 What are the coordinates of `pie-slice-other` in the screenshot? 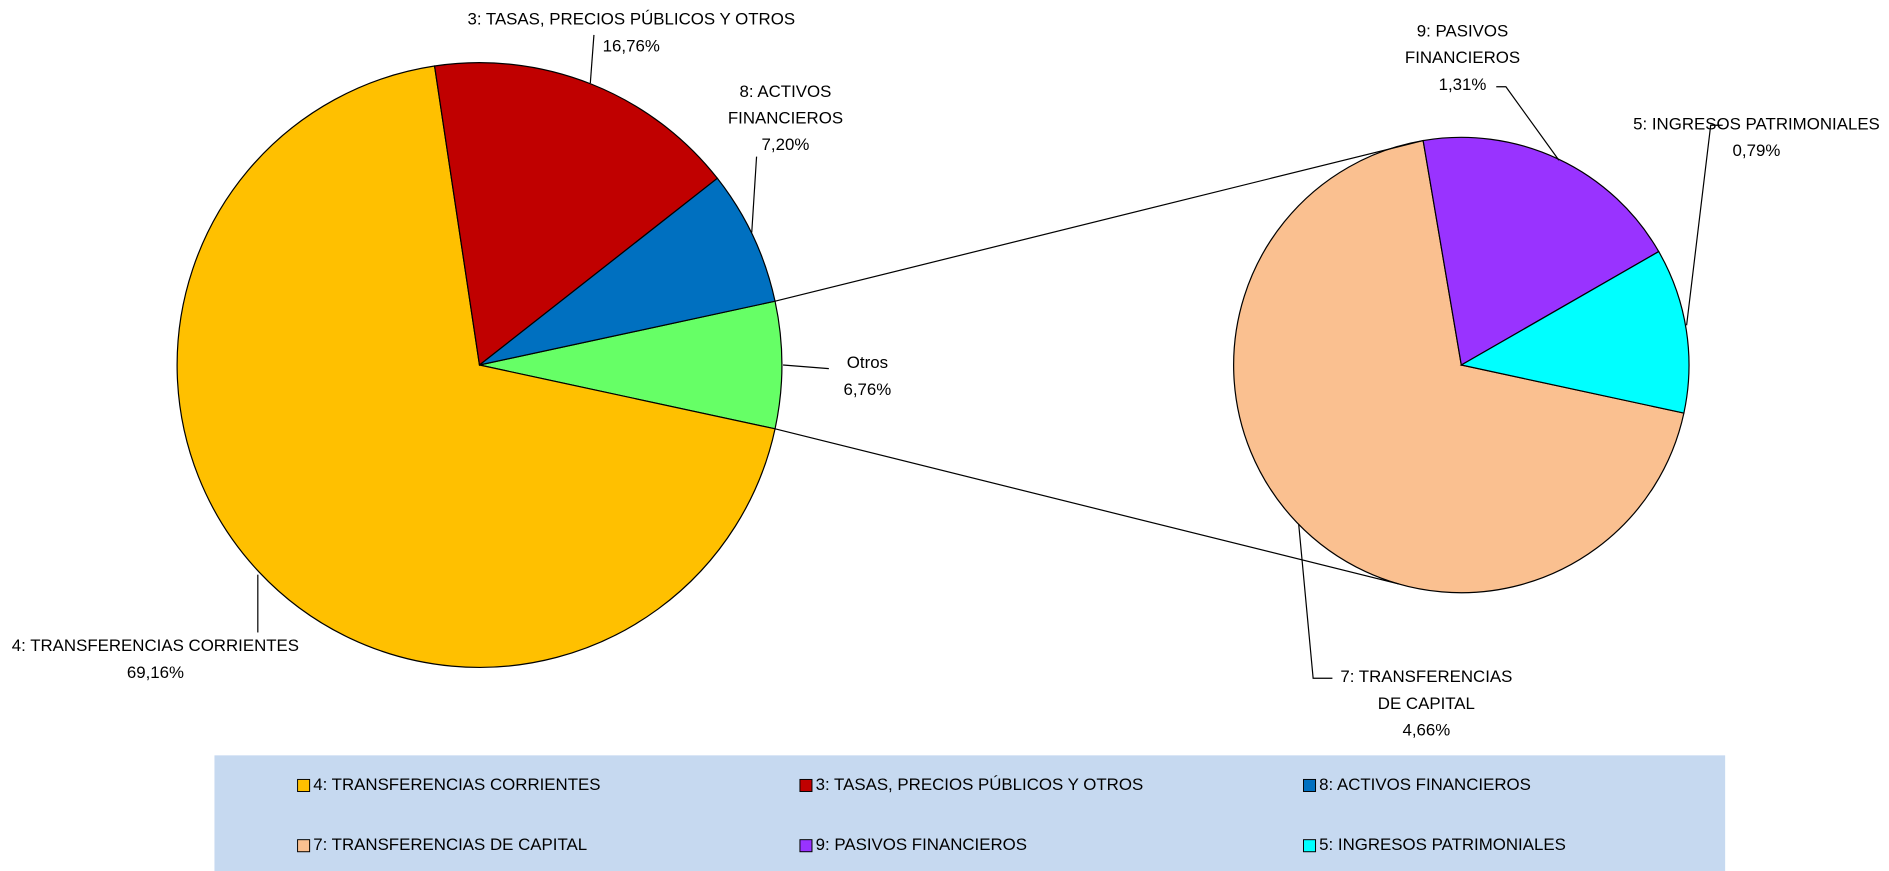 It's located at (631, 365).